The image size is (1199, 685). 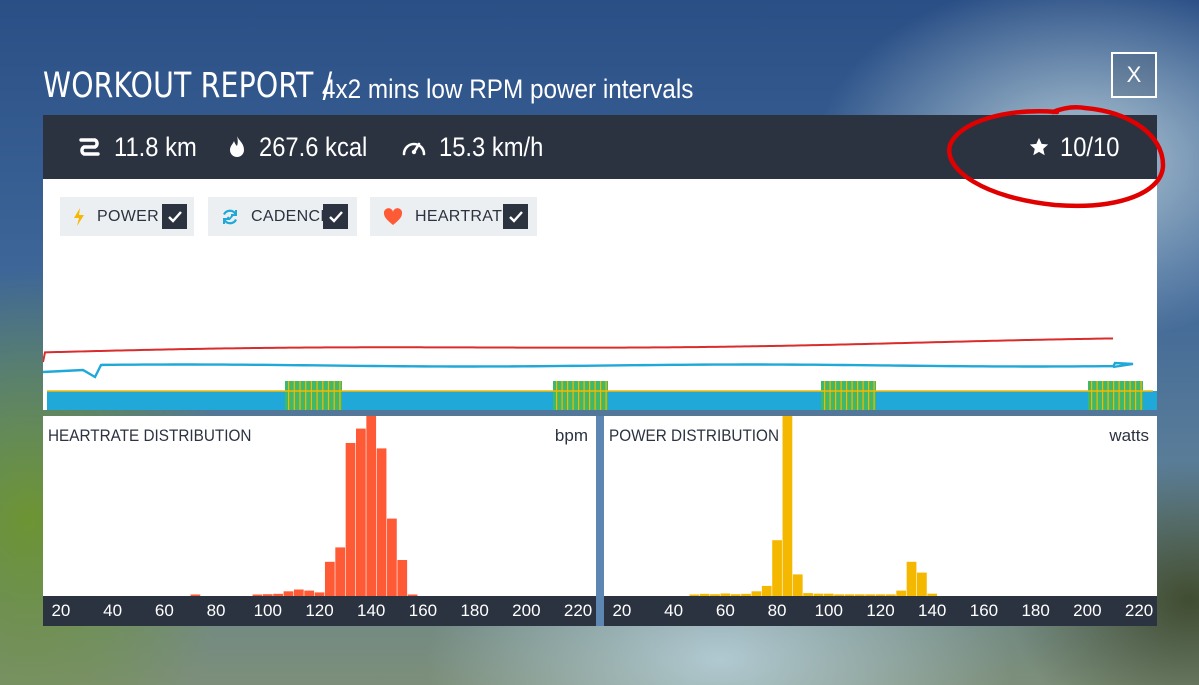 What do you see at coordinates (127, 216) in the screenshot?
I see `legend-toggle-power: POWER` at bounding box center [127, 216].